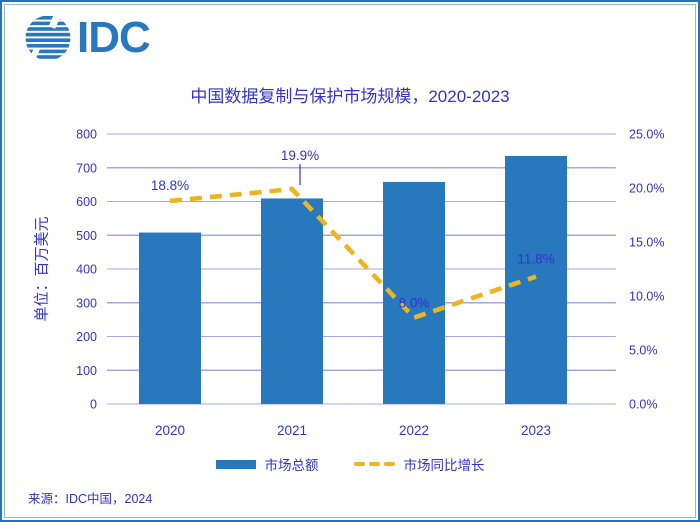  Describe the element at coordinates (235, 464) in the screenshot. I see `legend-bar-swatch-icon` at that location.